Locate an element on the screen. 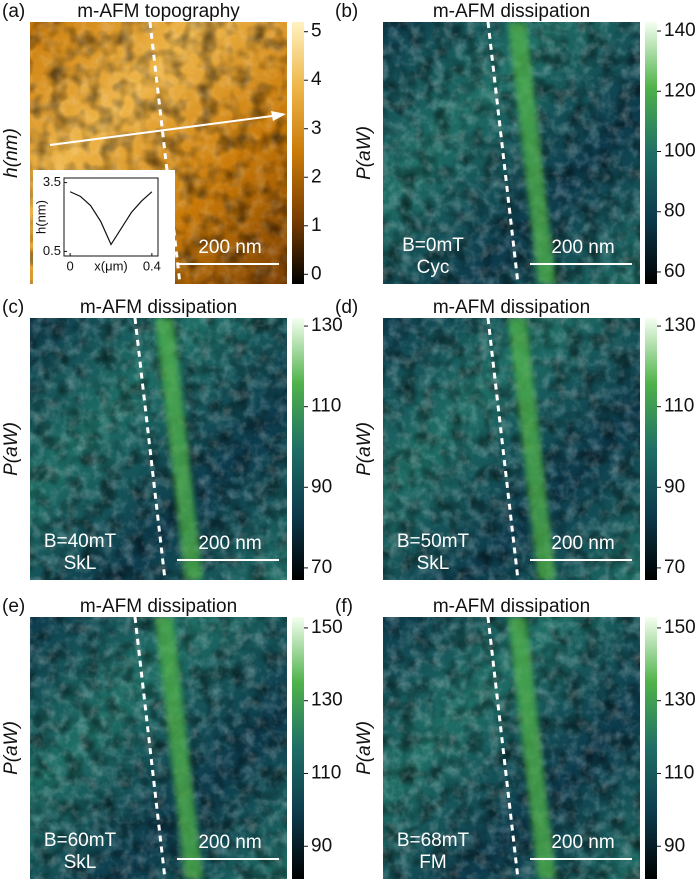  colorbar-tick-label: 2 is located at coordinates (316, 176).